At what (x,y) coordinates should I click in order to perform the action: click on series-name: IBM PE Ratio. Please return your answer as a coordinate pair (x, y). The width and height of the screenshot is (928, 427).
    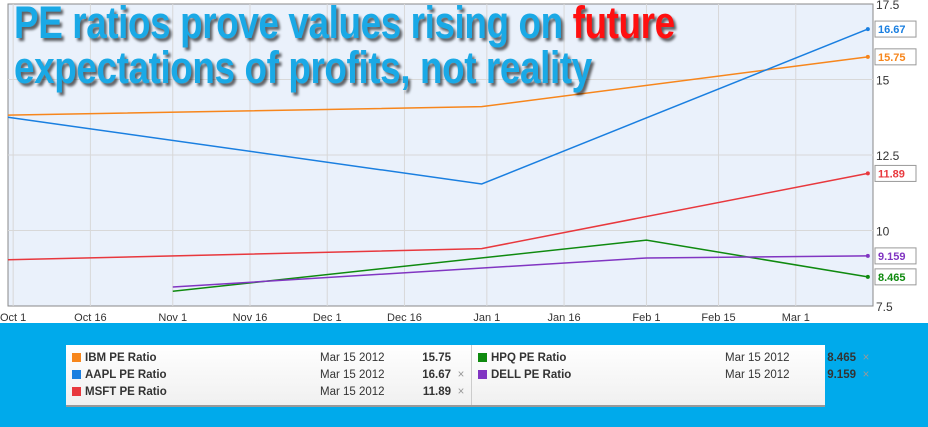
    Looking at the image, I should click on (121, 357).